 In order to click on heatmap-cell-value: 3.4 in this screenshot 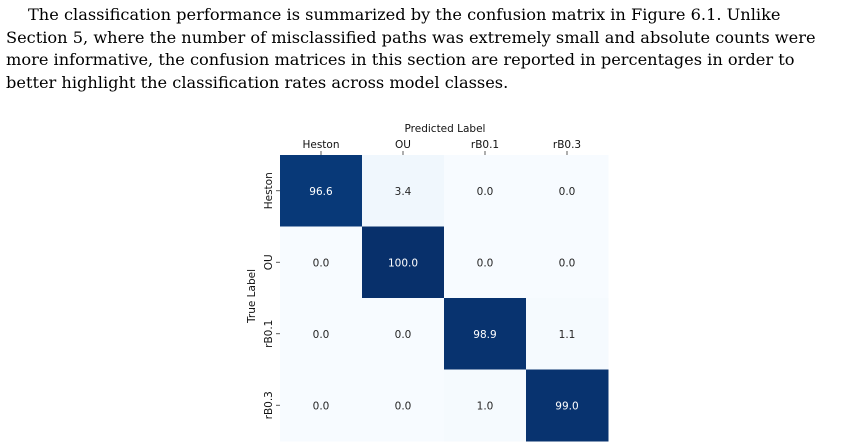, I will do `click(403, 192)`.